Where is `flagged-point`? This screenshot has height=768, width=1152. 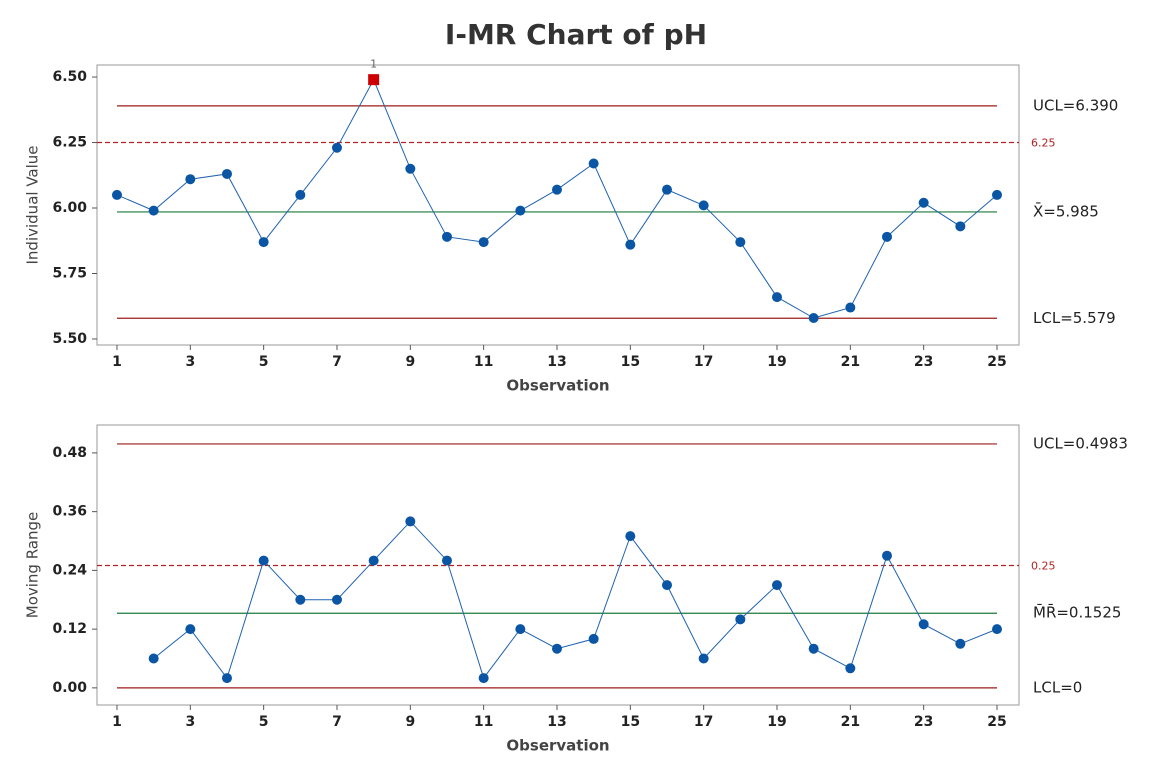
flagged-point is located at coordinates (374, 80).